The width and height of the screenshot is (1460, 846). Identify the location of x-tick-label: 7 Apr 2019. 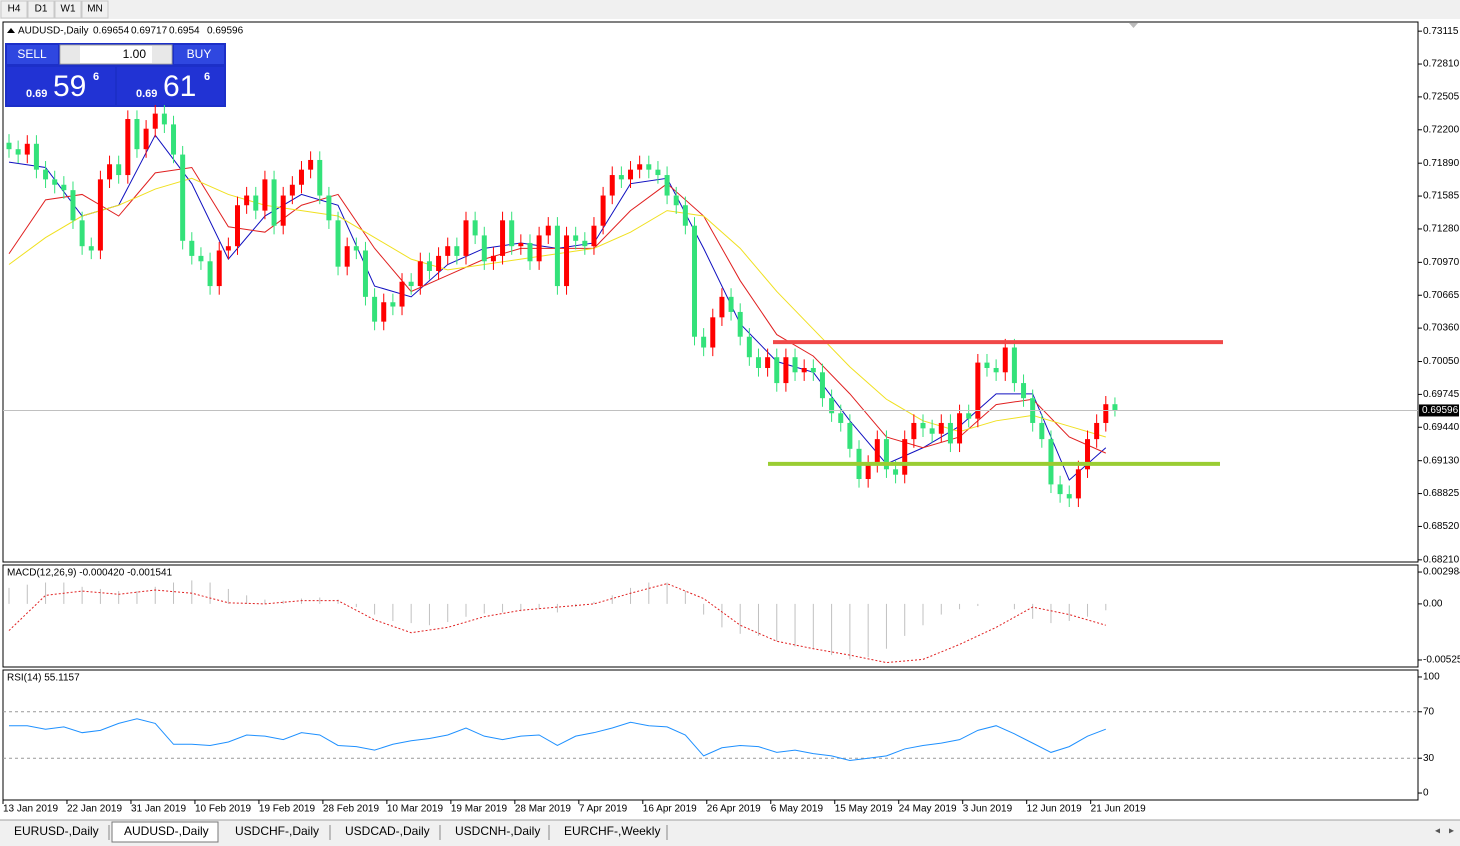
(603, 809).